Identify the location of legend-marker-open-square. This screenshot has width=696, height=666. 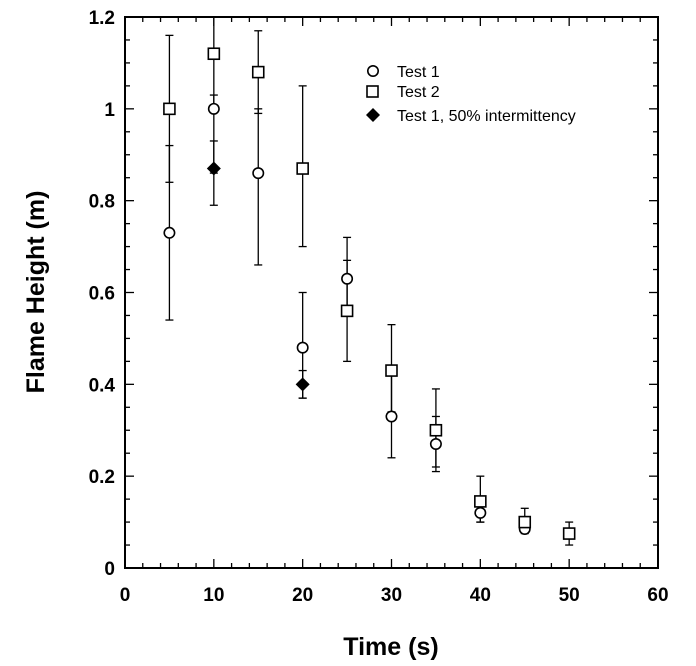
(372, 91).